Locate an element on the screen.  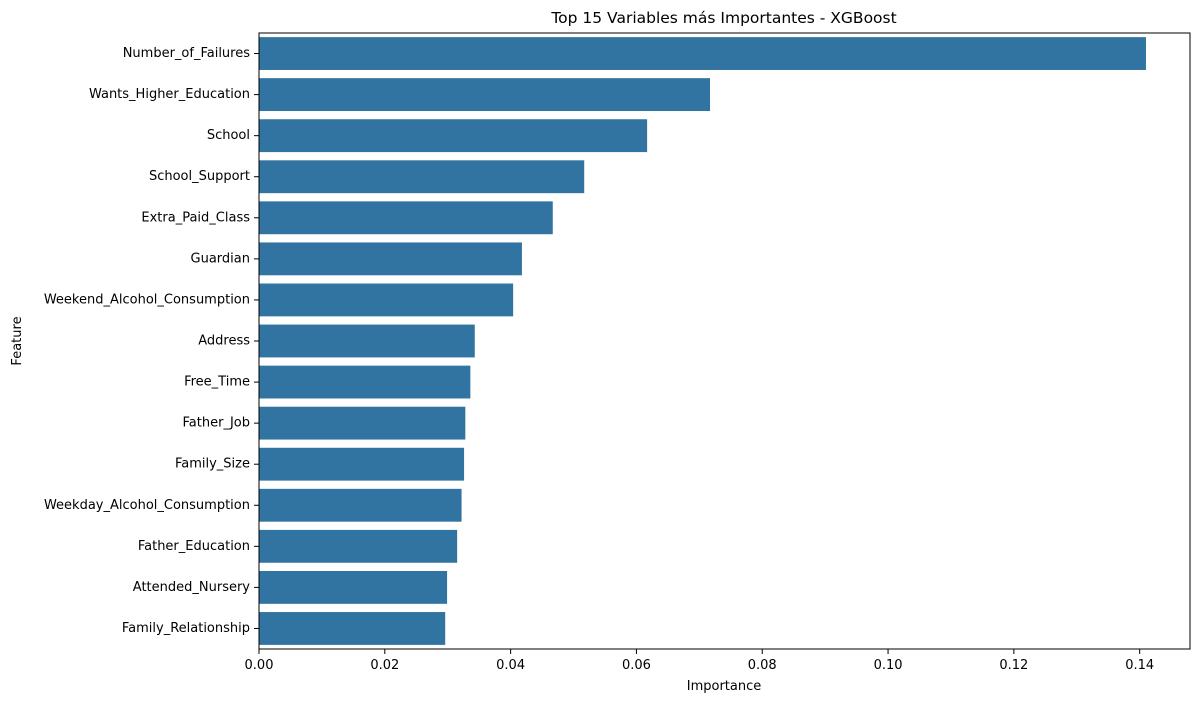
y-tick-label: Address is located at coordinates (224, 341).